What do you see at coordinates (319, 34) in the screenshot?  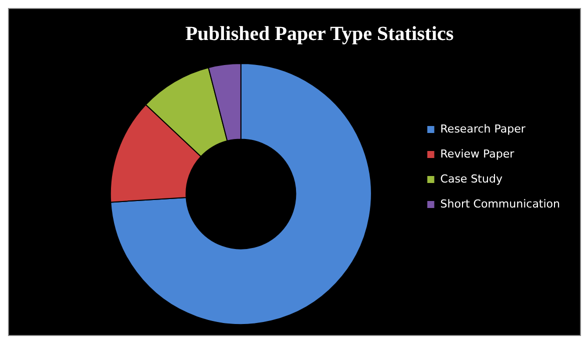 I see `chart-title: Published Paper Type Statistics` at bounding box center [319, 34].